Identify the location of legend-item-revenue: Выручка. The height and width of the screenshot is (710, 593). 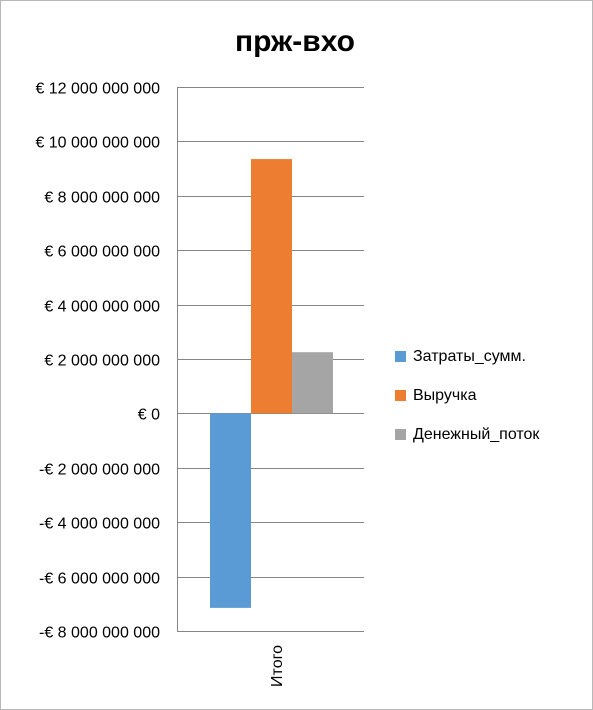
(492, 395).